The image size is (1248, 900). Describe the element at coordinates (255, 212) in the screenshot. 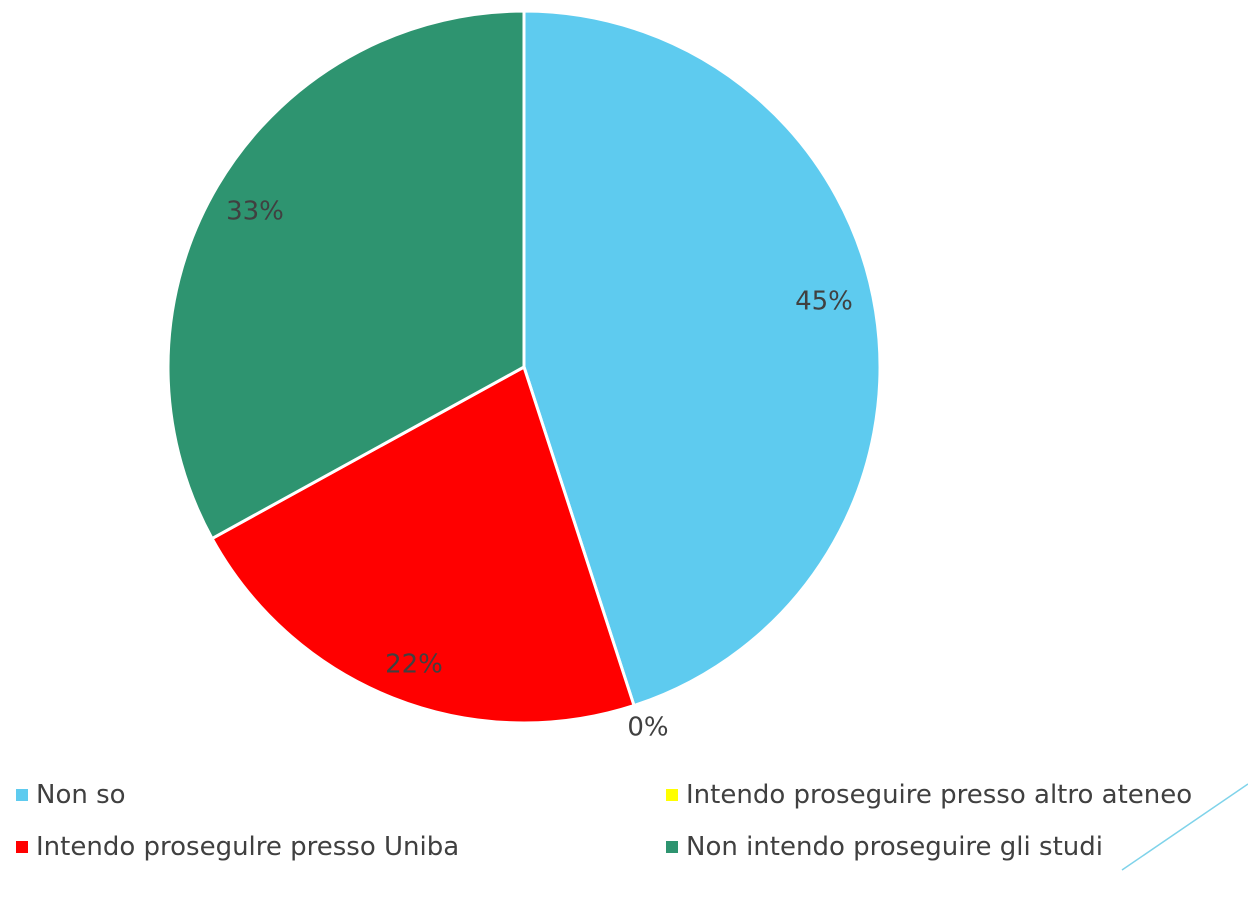

I see `data-label-3: 33%` at that location.